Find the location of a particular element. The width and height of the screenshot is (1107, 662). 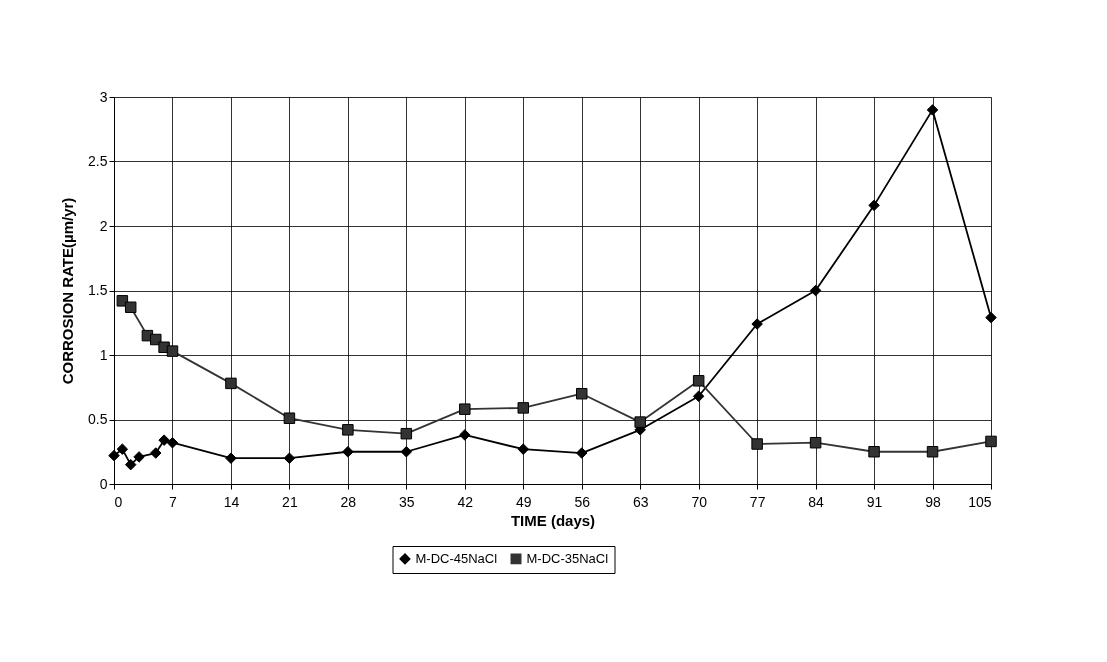

y-axis-title: CORROSION RATE(µm/yr) is located at coordinates (68, 291).